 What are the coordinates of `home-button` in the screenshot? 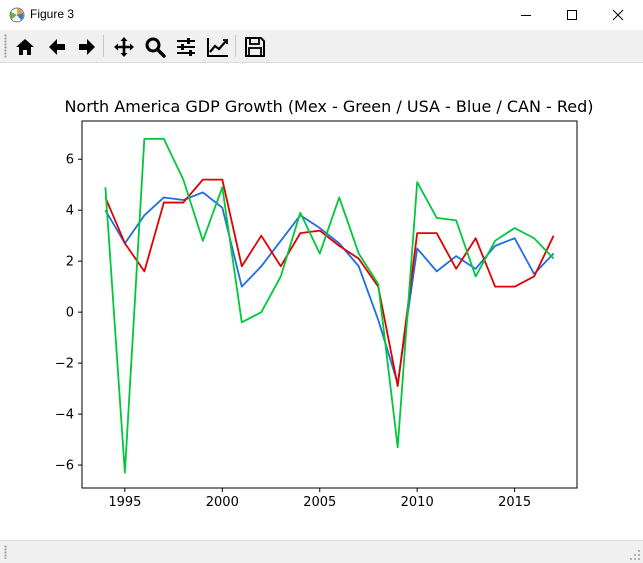 It's located at (25, 47).